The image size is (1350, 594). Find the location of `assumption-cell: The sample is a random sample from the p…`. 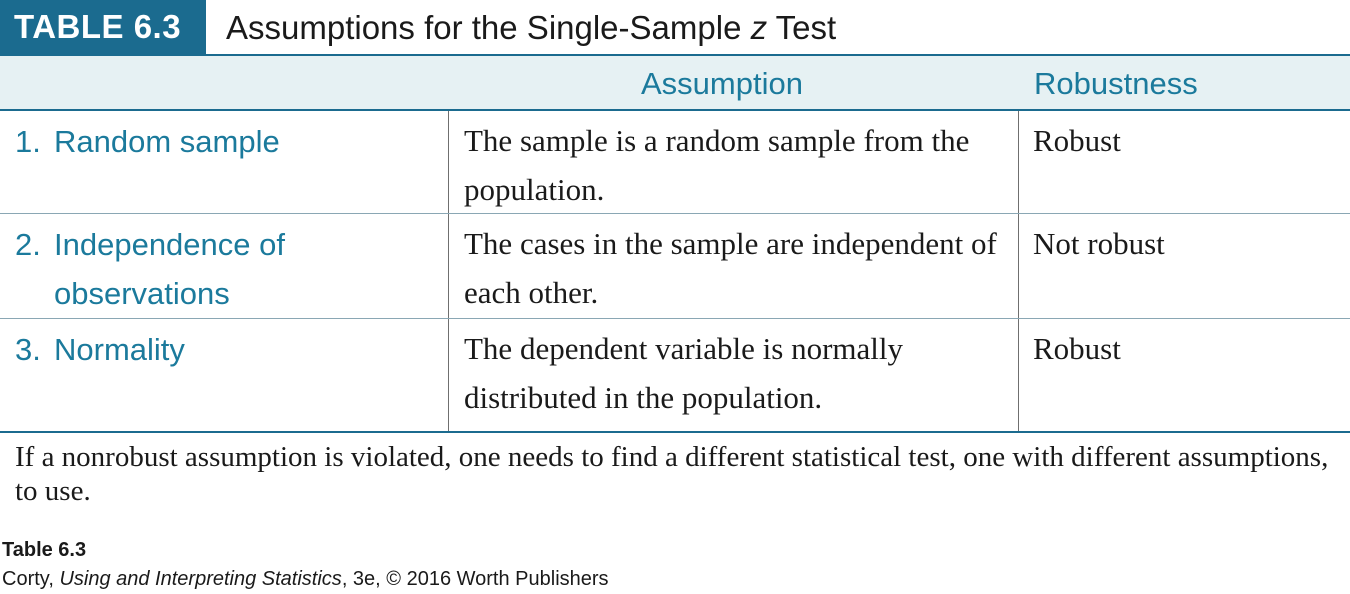

assumption-cell: The sample is a random sample from the p… is located at coordinates (734, 162).